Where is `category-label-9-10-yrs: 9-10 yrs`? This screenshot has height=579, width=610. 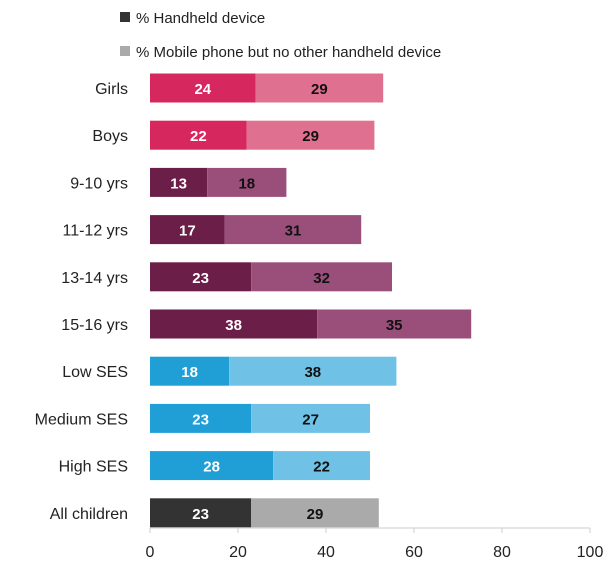
category-label-9-10-yrs: 9-10 yrs is located at coordinates (99, 183).